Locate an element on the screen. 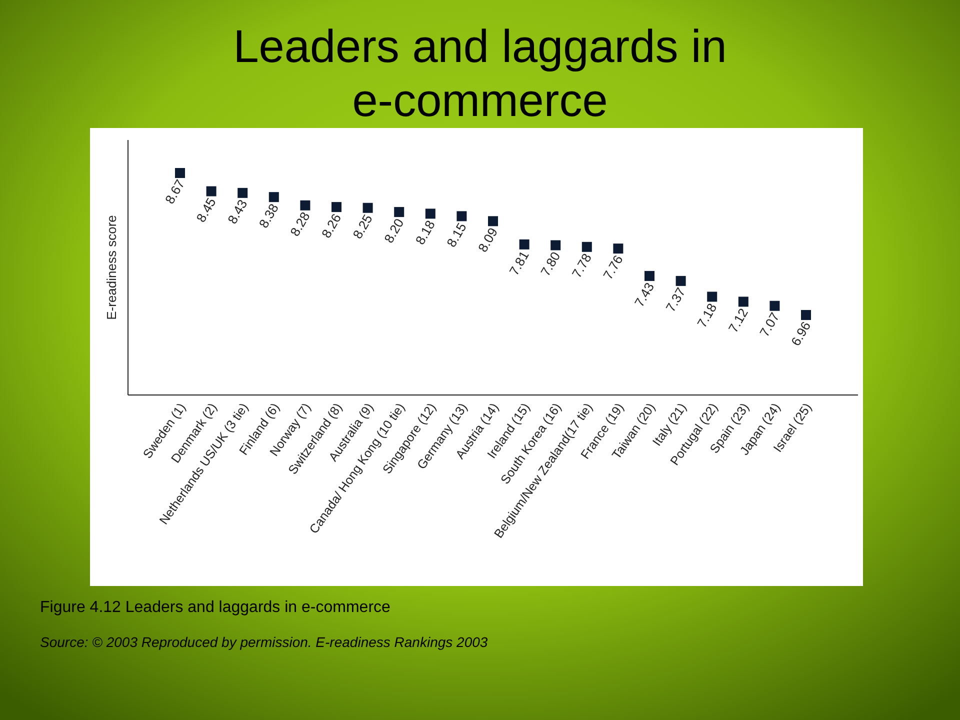 The image size is (960, 720). chart-title: Leaders and laggards in e-commerce is located at coordinates (480, 73).